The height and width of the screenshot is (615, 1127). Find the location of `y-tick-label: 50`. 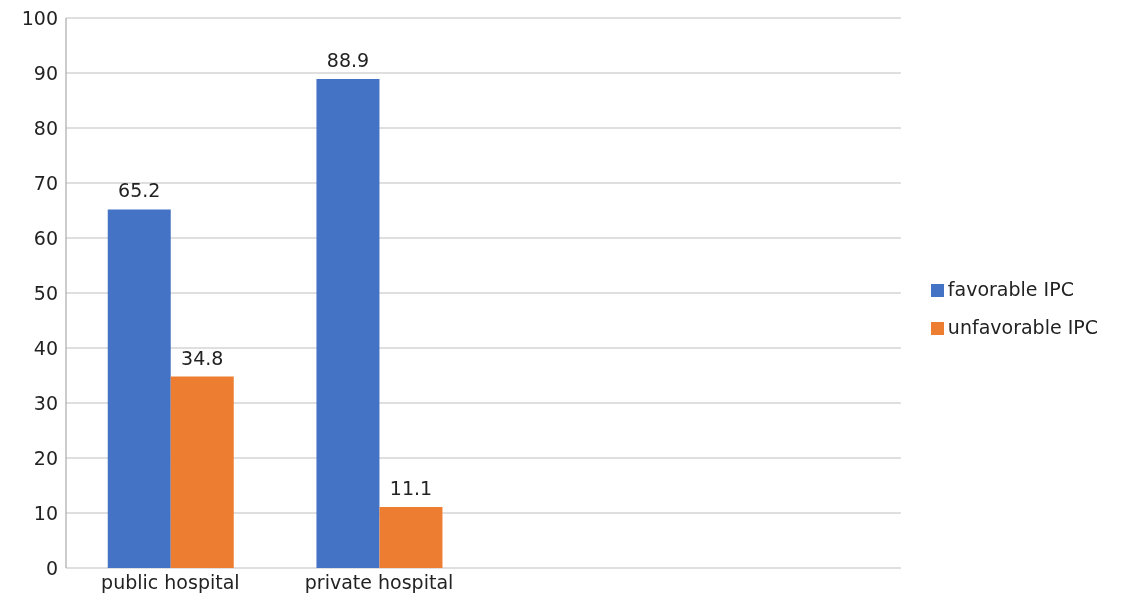

y-tick-label: 50 is located at coordinates (45, 292).